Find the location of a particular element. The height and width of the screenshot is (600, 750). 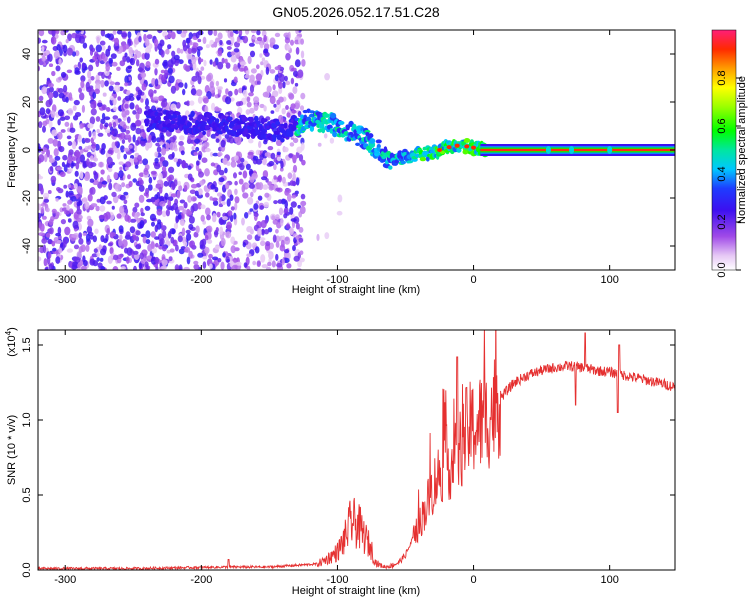

colorbar-gradient is located at coordinates (724, 150).